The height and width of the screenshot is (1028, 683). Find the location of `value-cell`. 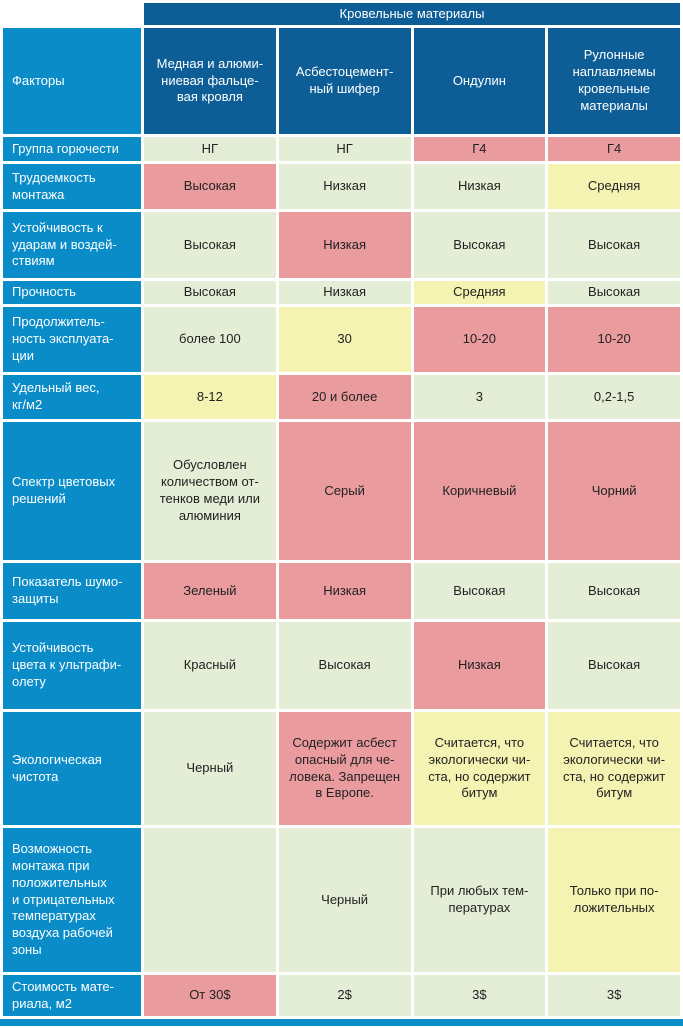

value-cell is located at coordinates (210, 900).